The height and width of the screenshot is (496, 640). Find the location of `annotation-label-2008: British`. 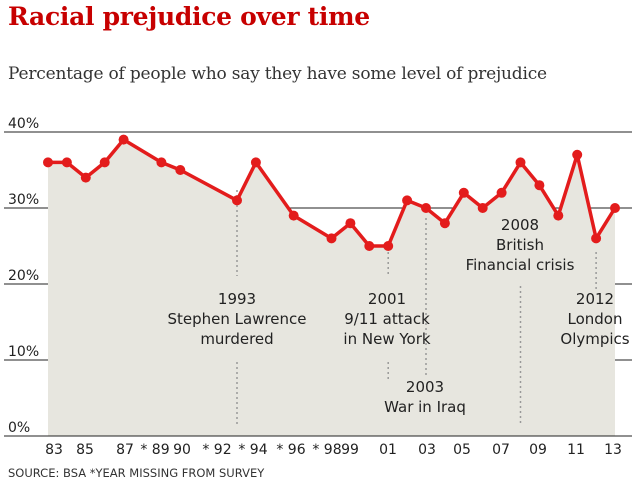

annotation-label-2008: British is located at coordinates (520, 245).